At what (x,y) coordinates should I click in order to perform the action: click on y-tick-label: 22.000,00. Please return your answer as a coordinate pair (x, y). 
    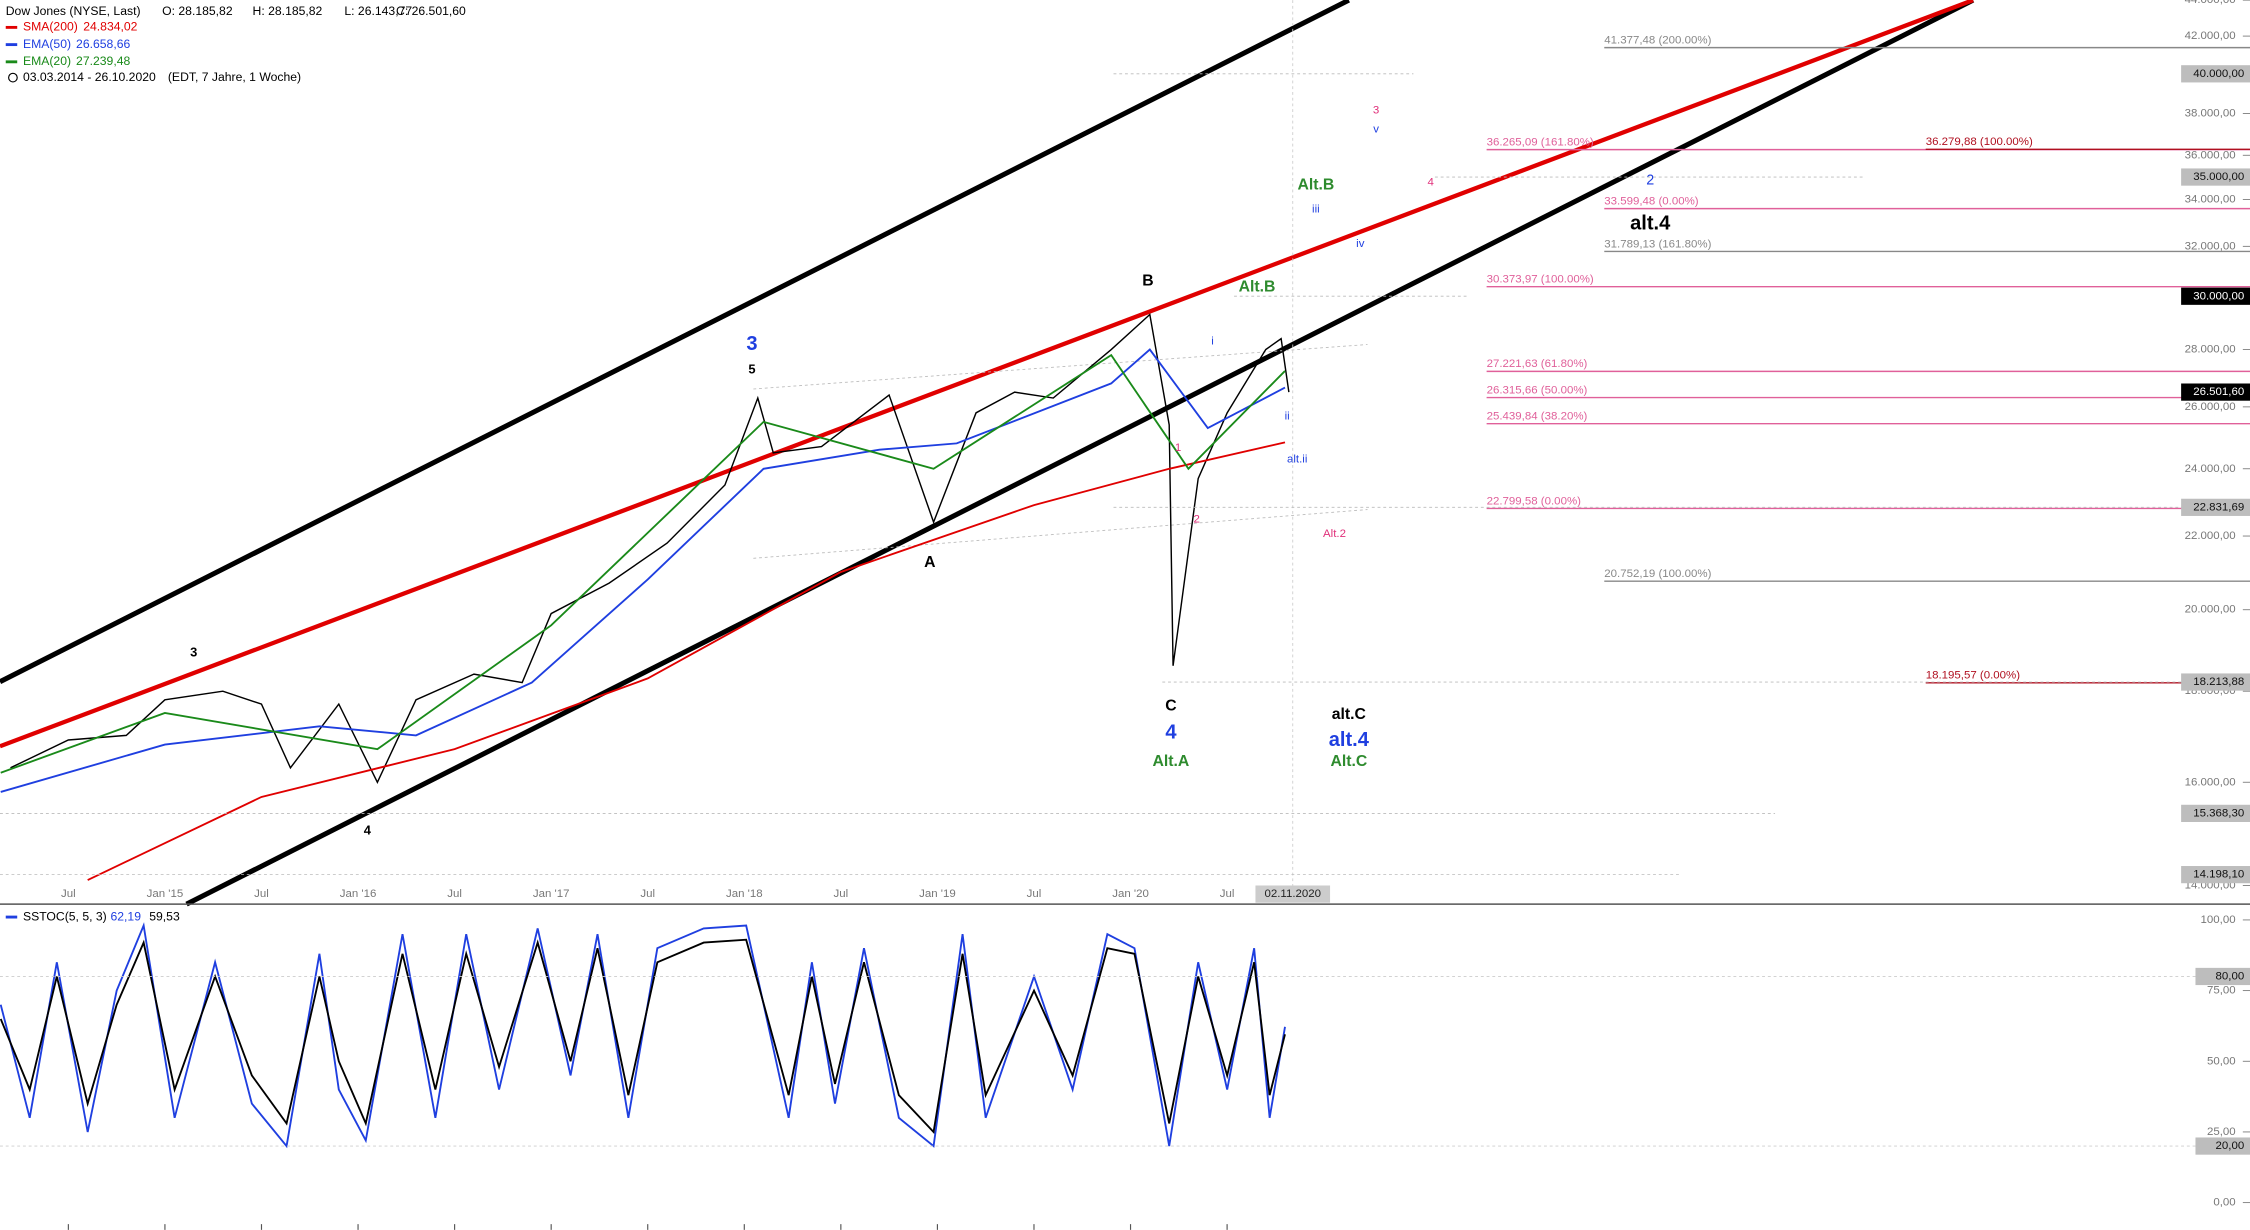
    Looking at the image, I should click on (2210, 536).